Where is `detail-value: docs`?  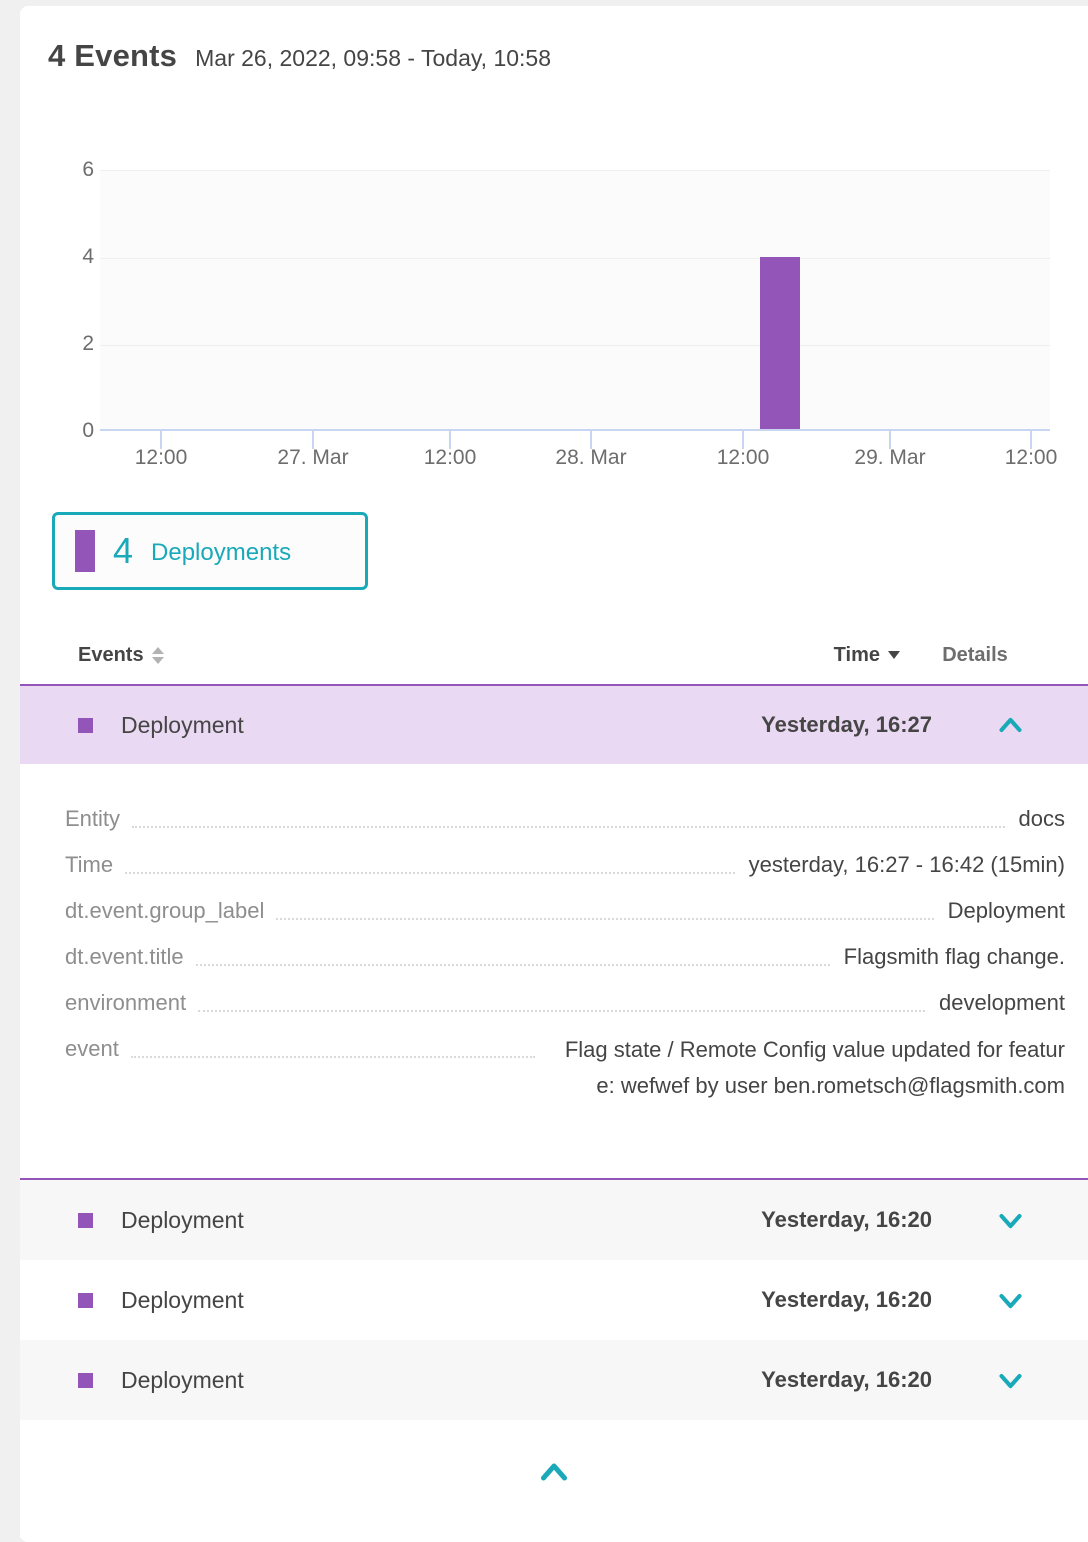 detail-value: docs is located at coordinates (1041, 818).